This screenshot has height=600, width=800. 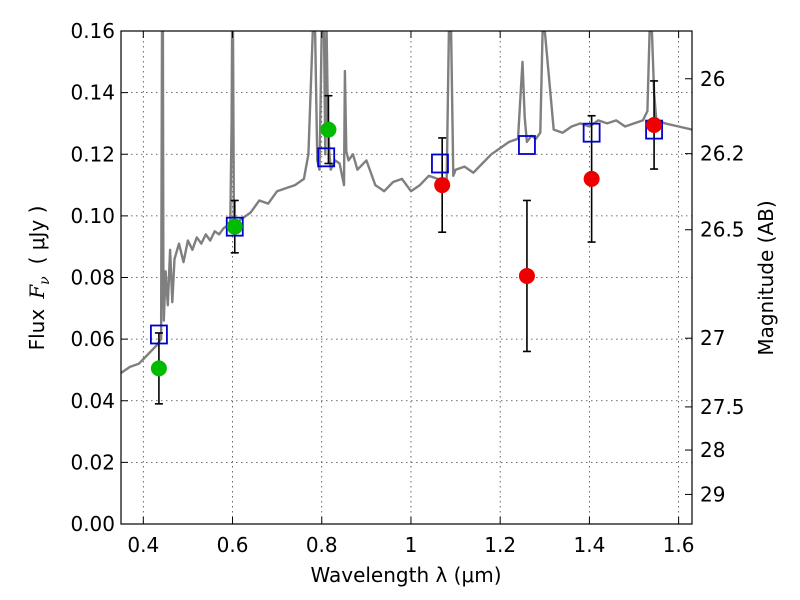 I want to click on y-tick-label: 0.02, so click(x=92, y=462).